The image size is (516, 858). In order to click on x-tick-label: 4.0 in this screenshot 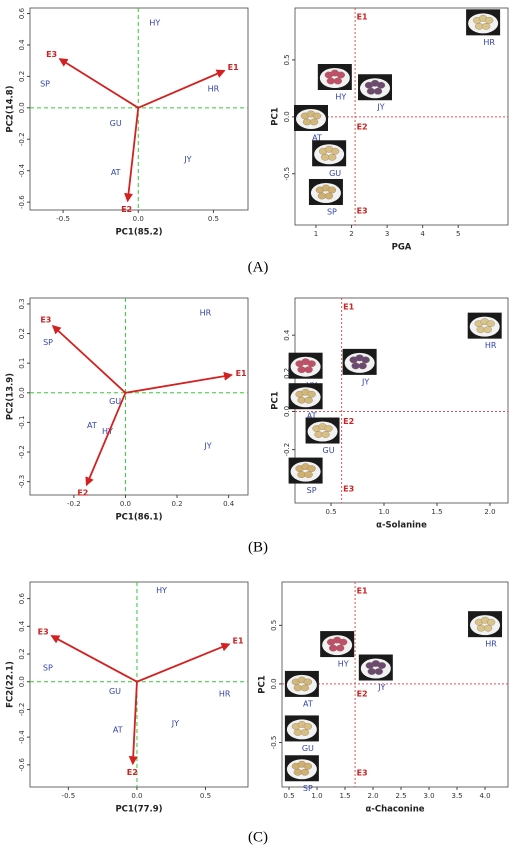, I will do `click(484, 796)`.